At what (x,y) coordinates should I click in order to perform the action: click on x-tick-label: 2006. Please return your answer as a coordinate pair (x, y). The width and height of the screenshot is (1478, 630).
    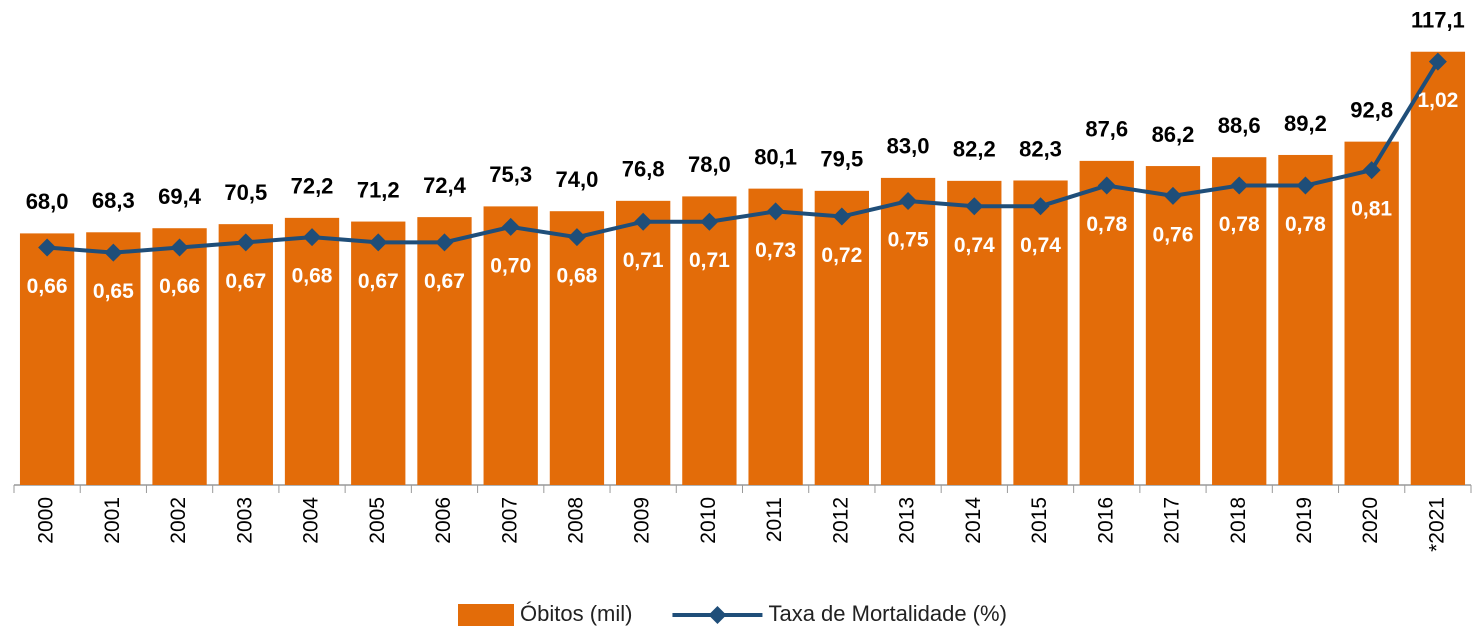
    Looking at the image, I should click on (443, 520).